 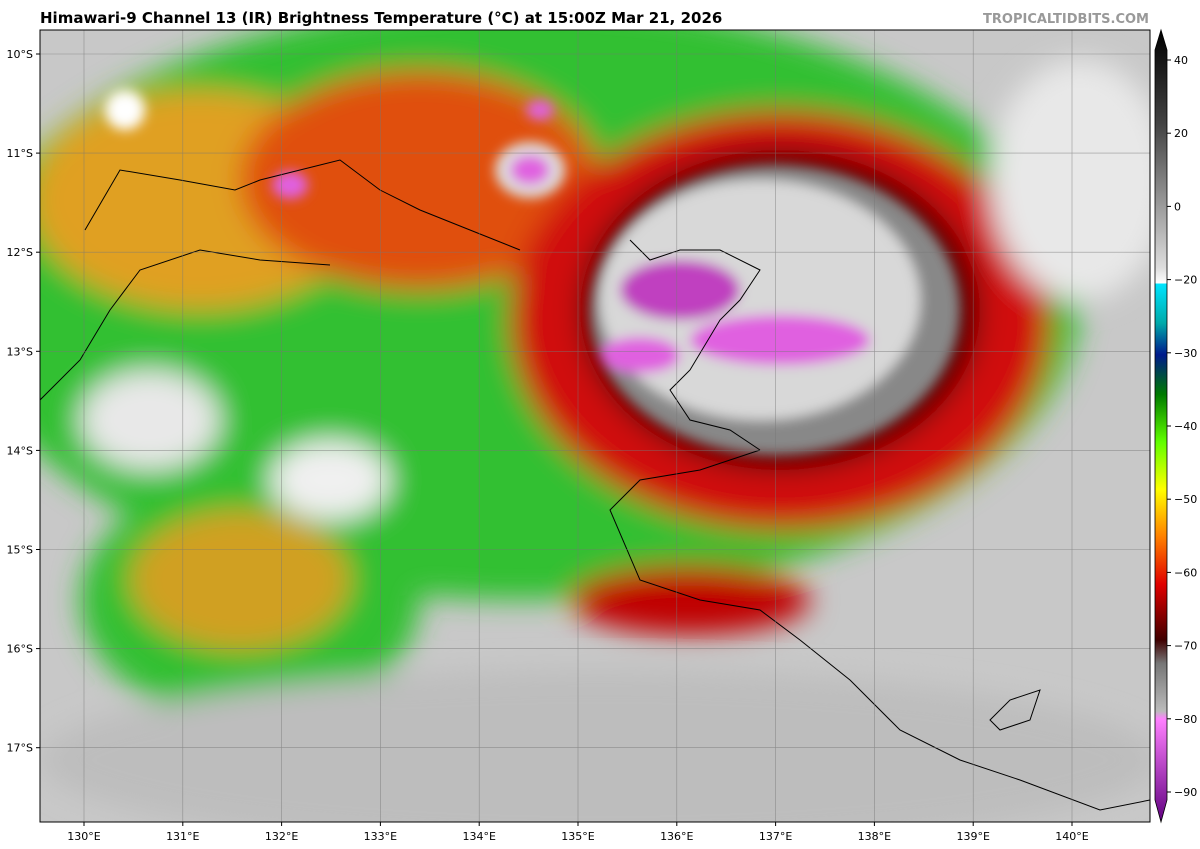 What do you see at coordinates (1185, 353) in the screenshot?
I see `colorbar-label: −30` at bounding box center [1185, 353].